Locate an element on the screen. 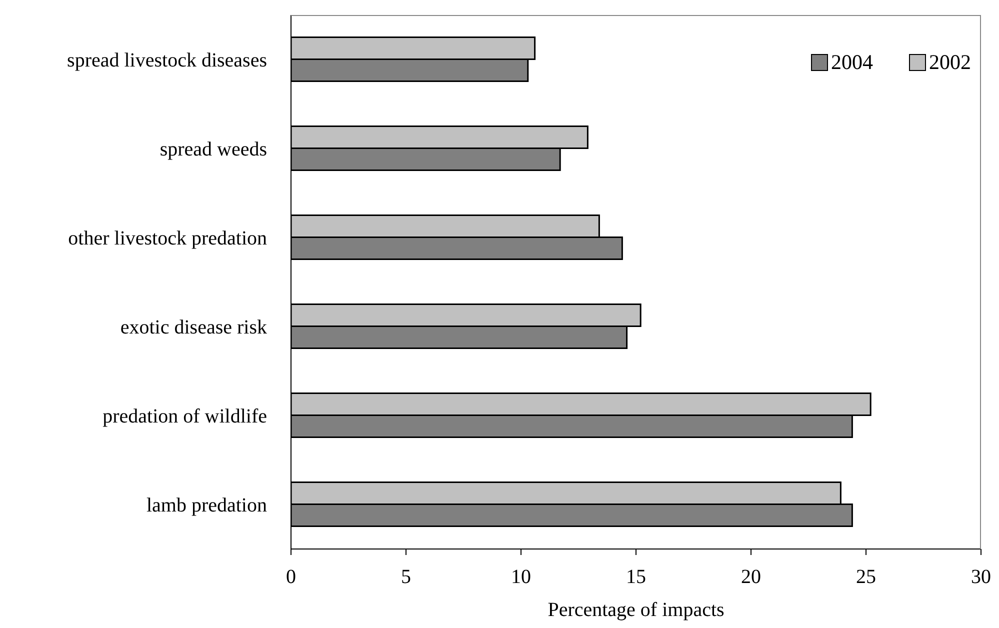 Image resolution: width=999 pixels, height=628 pixels. y-tick-label: other livestock predation is located at coordinates (167, 239).